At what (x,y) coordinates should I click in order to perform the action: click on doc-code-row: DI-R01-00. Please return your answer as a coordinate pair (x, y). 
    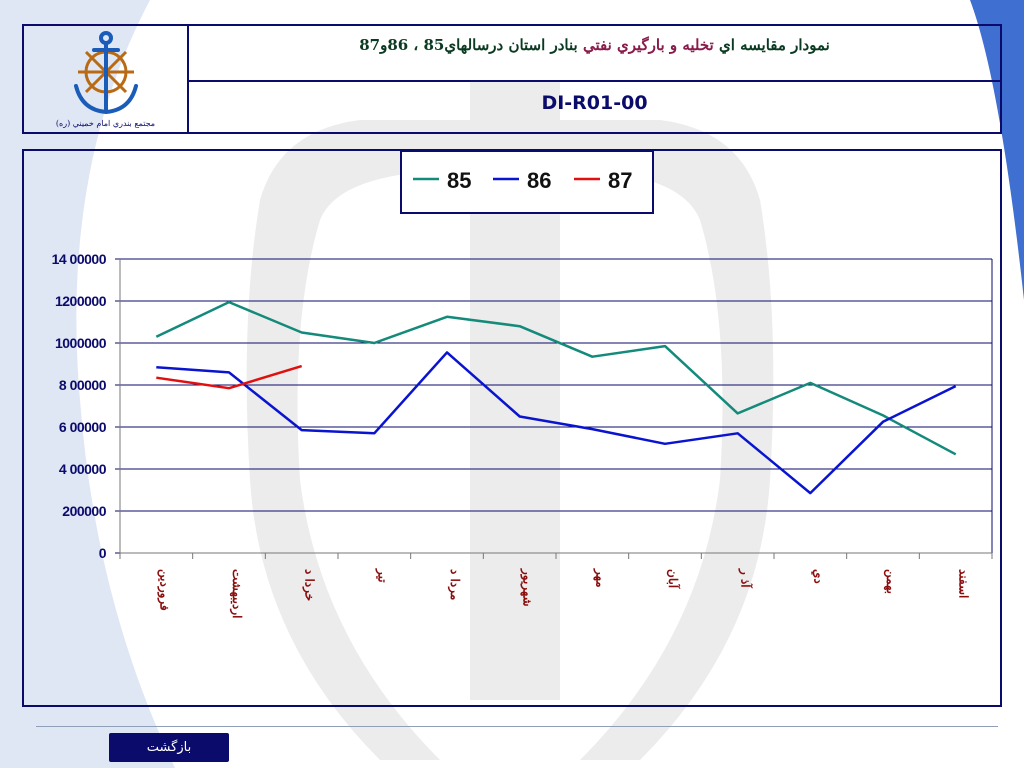
    Looking at the image, I should click on (594, 107).